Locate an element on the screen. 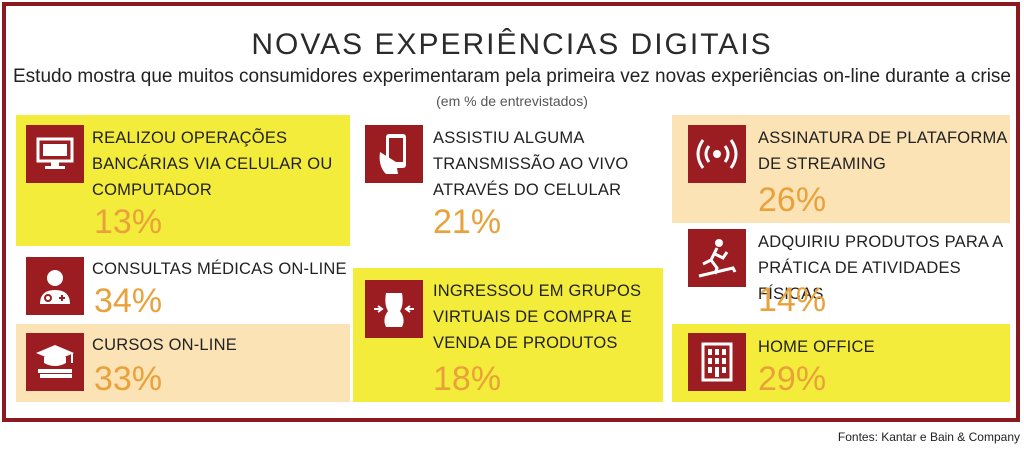  card-percent: 33% is located at coordinates (128, 379).